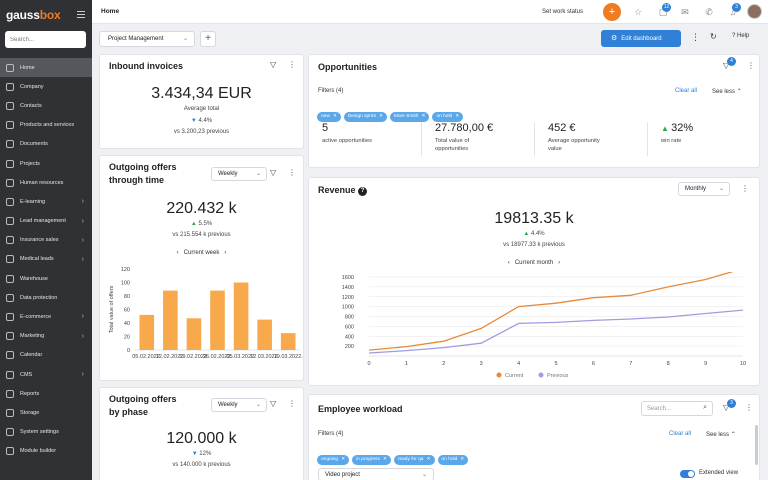 Image resolution: width=768 pixels, height=480 pixels. I want to click on period-value: Weekly, so click(228, 174).